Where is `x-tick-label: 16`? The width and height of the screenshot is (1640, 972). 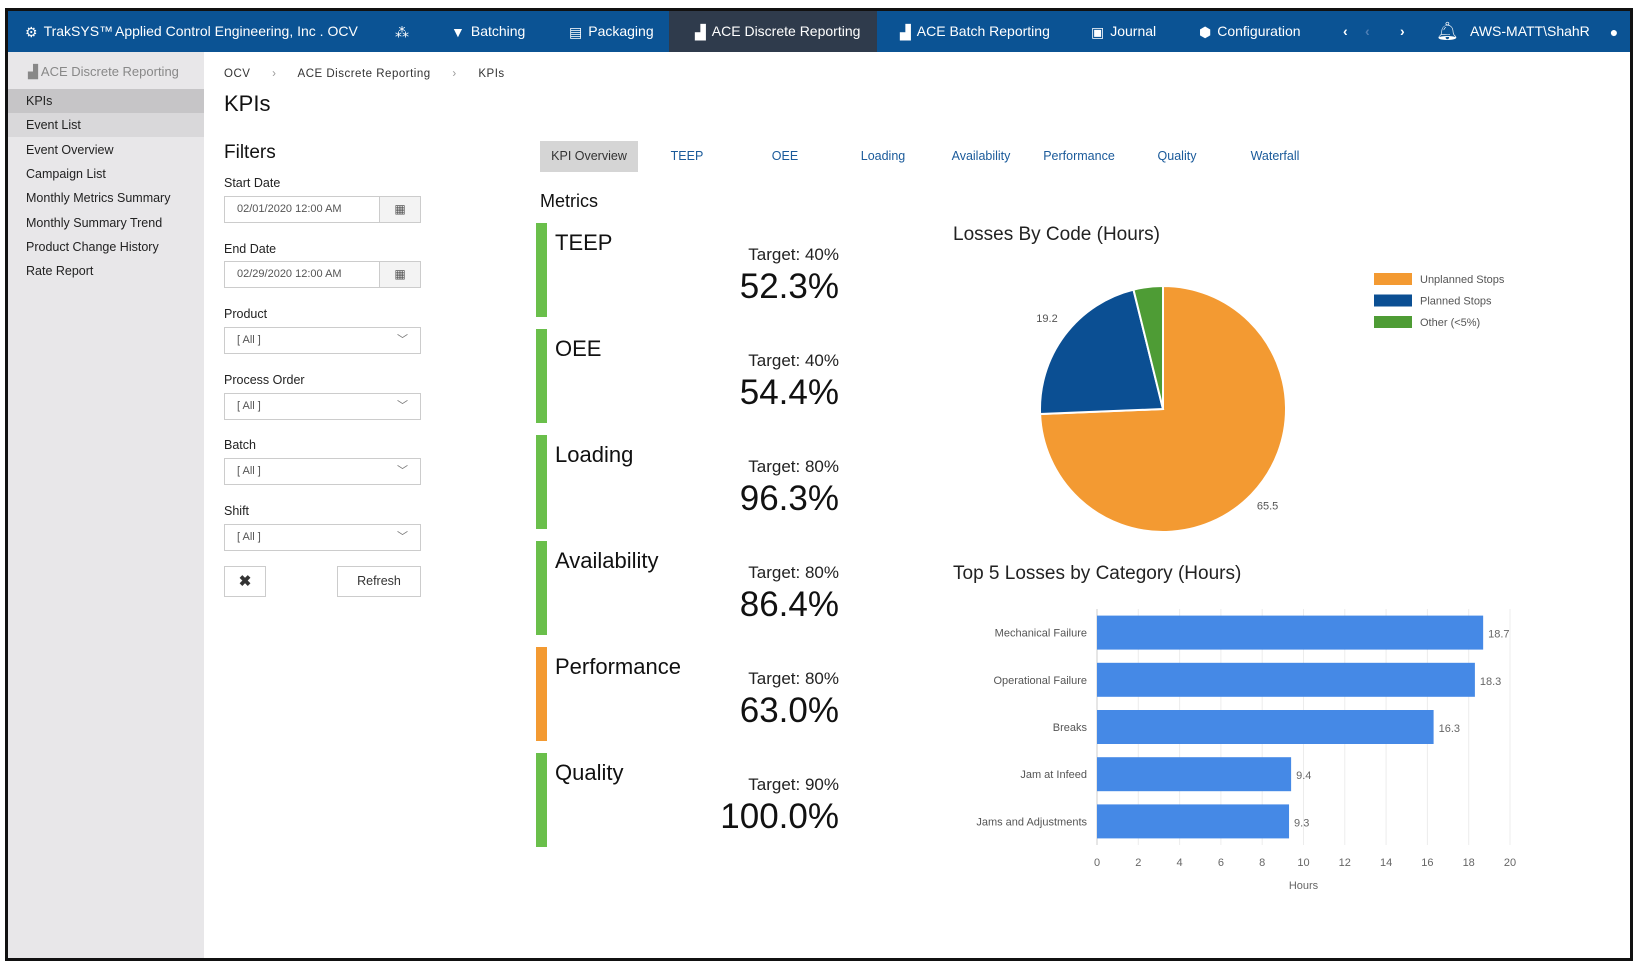 x-tick-label: 16 is located at coordinates (1427, 863).